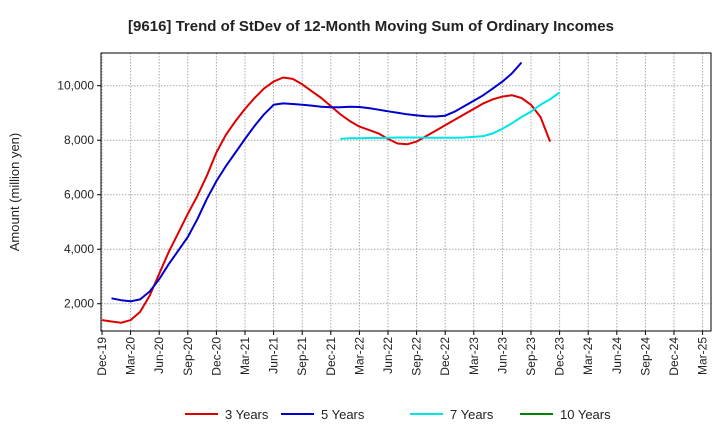  I want to click on y-tick-label: 4,000, so click(79, 249).